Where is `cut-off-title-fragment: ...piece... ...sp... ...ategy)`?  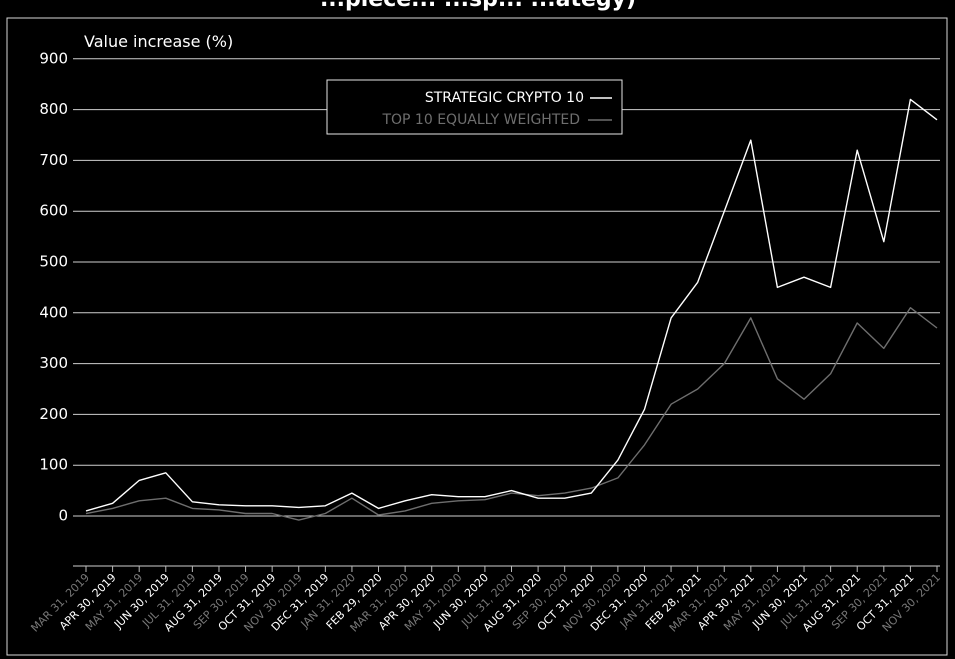
cut-off-title-fragment: ...piece... ...sp... ...ategy) is located at coordinates (478, 6).